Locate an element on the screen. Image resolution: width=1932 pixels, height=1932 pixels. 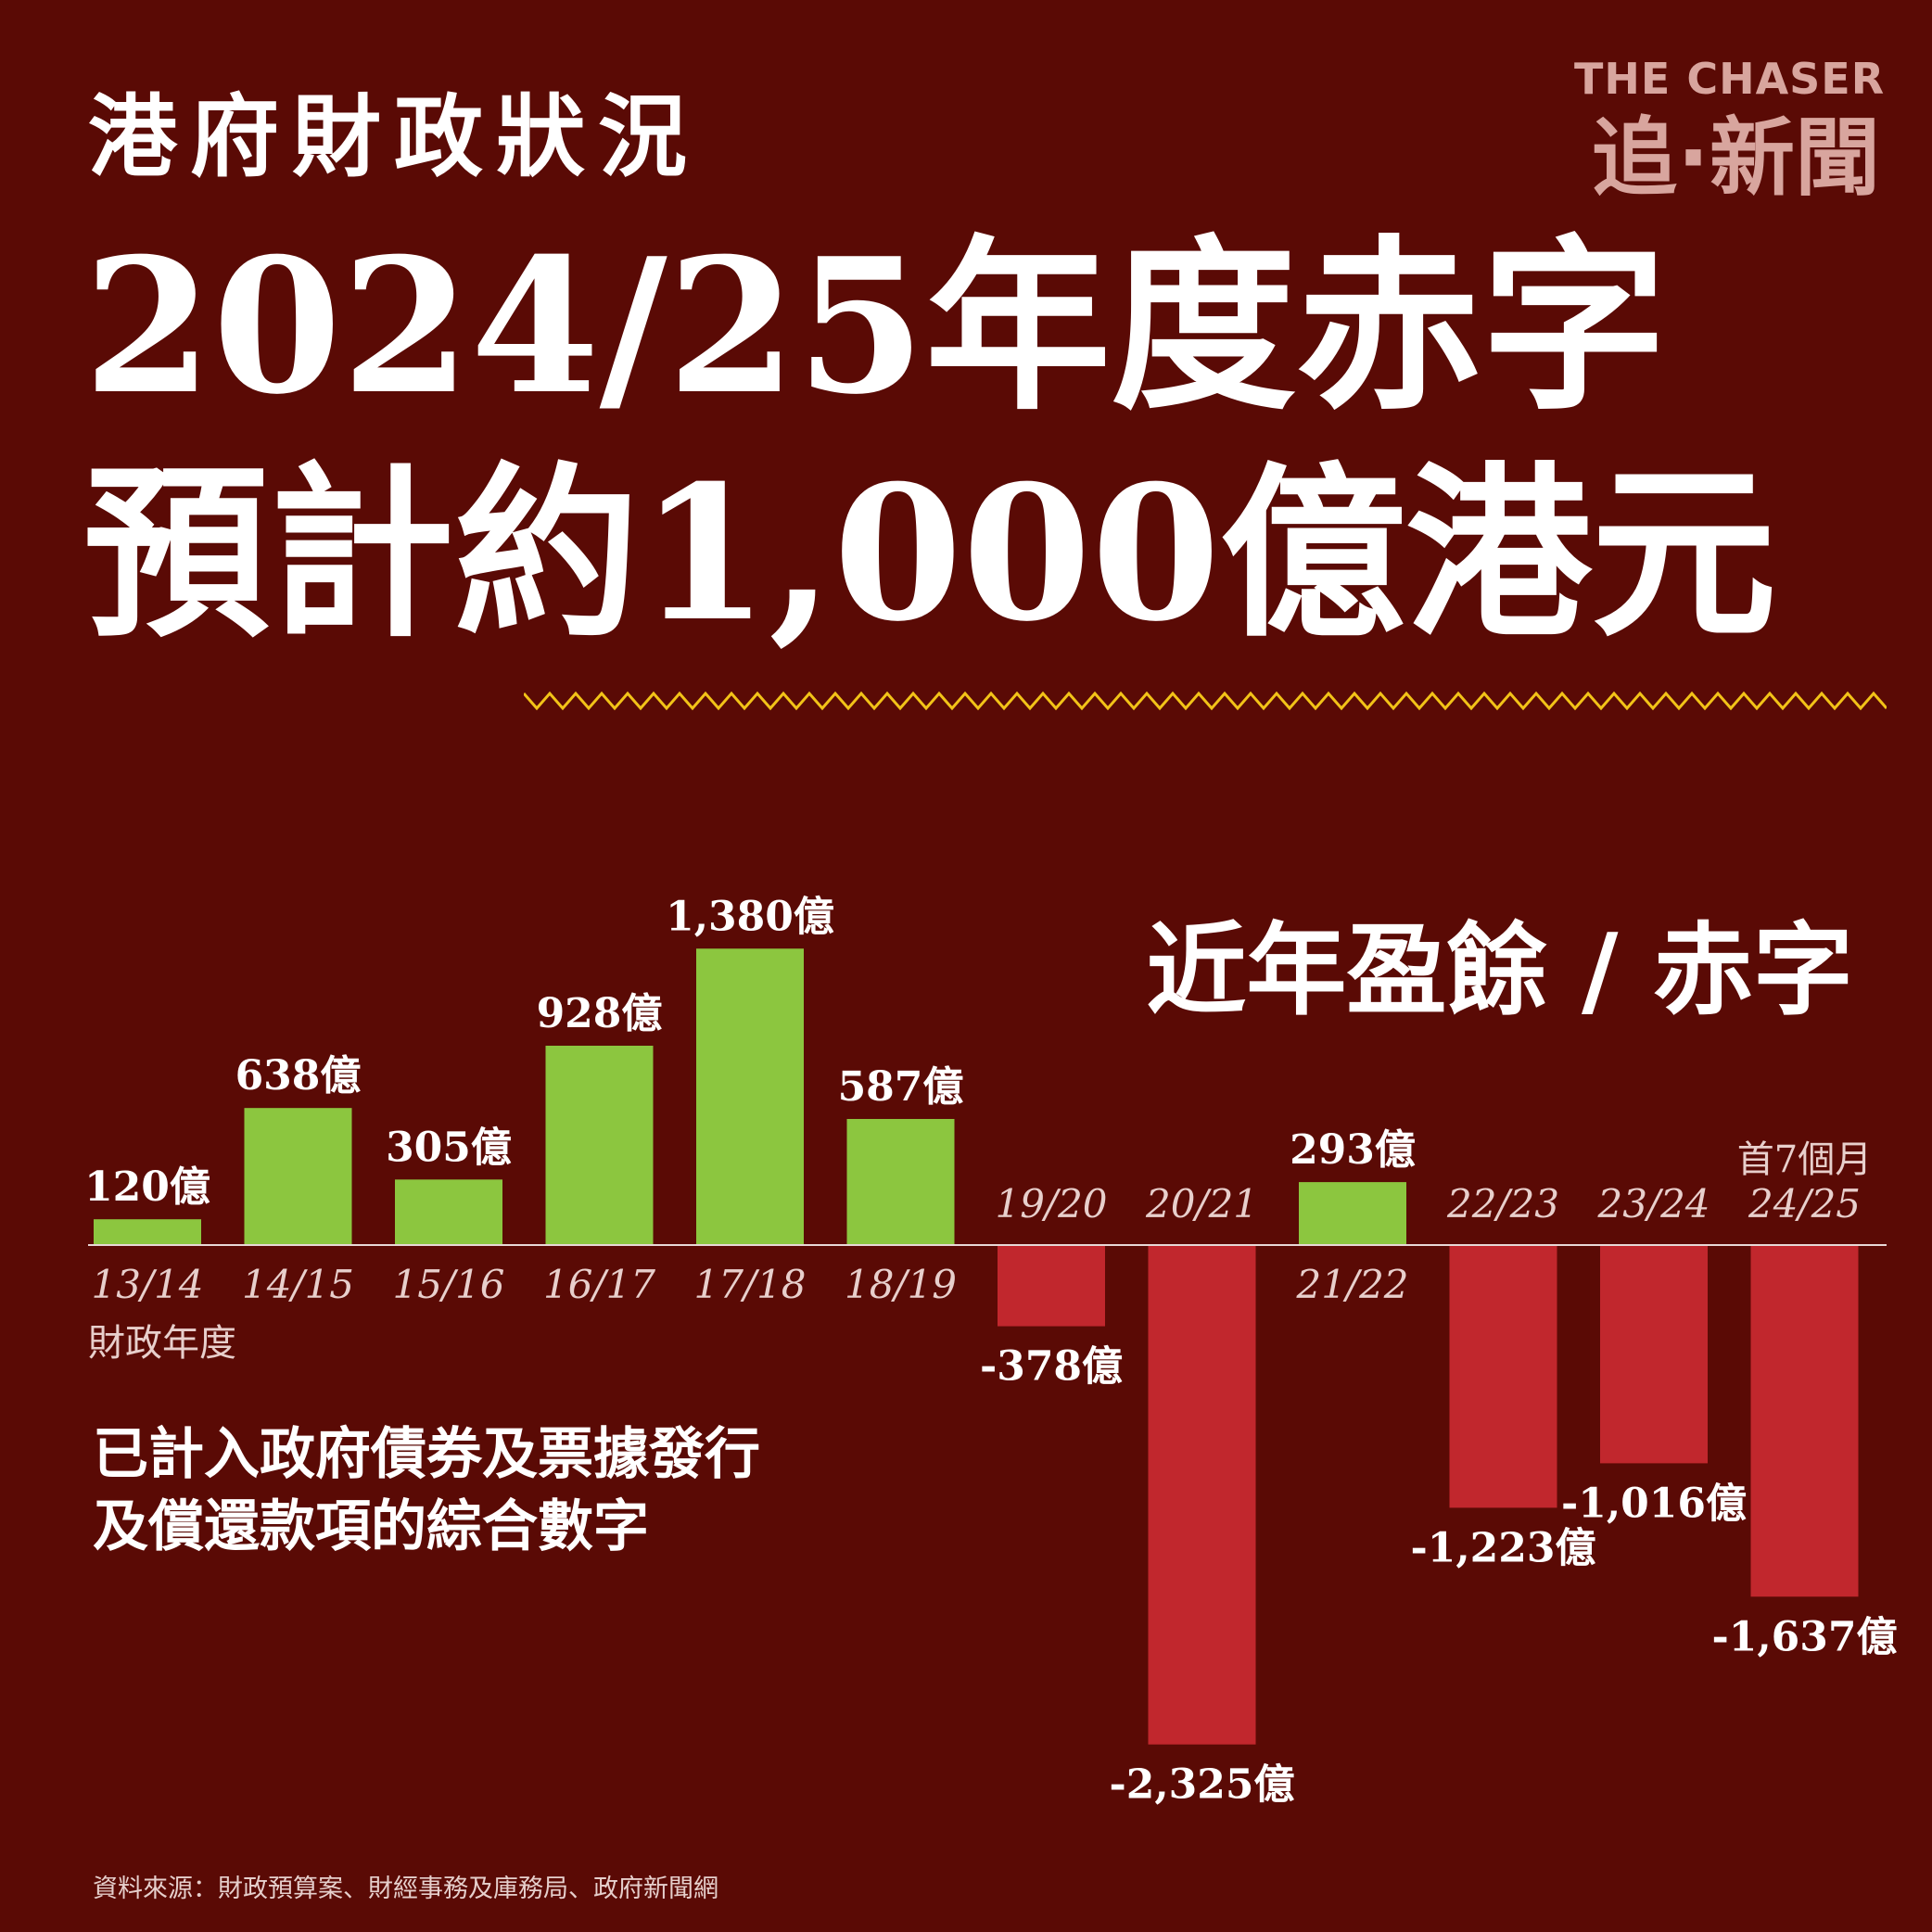
tick-label-16/17: 16/17 is located at coordinates (599, 1284).